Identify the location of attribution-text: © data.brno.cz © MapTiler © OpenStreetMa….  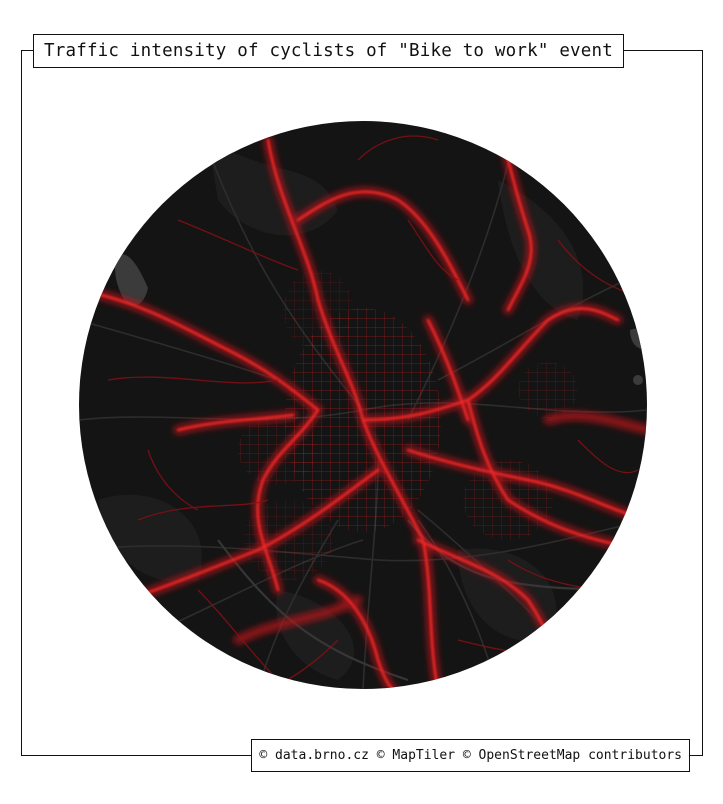
(470, 755).